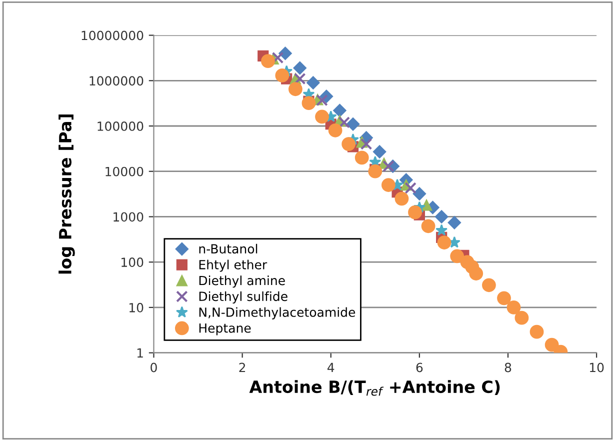 The image size is (615, 441). I want to click on y-tick-label: 100, so click(133, 263).